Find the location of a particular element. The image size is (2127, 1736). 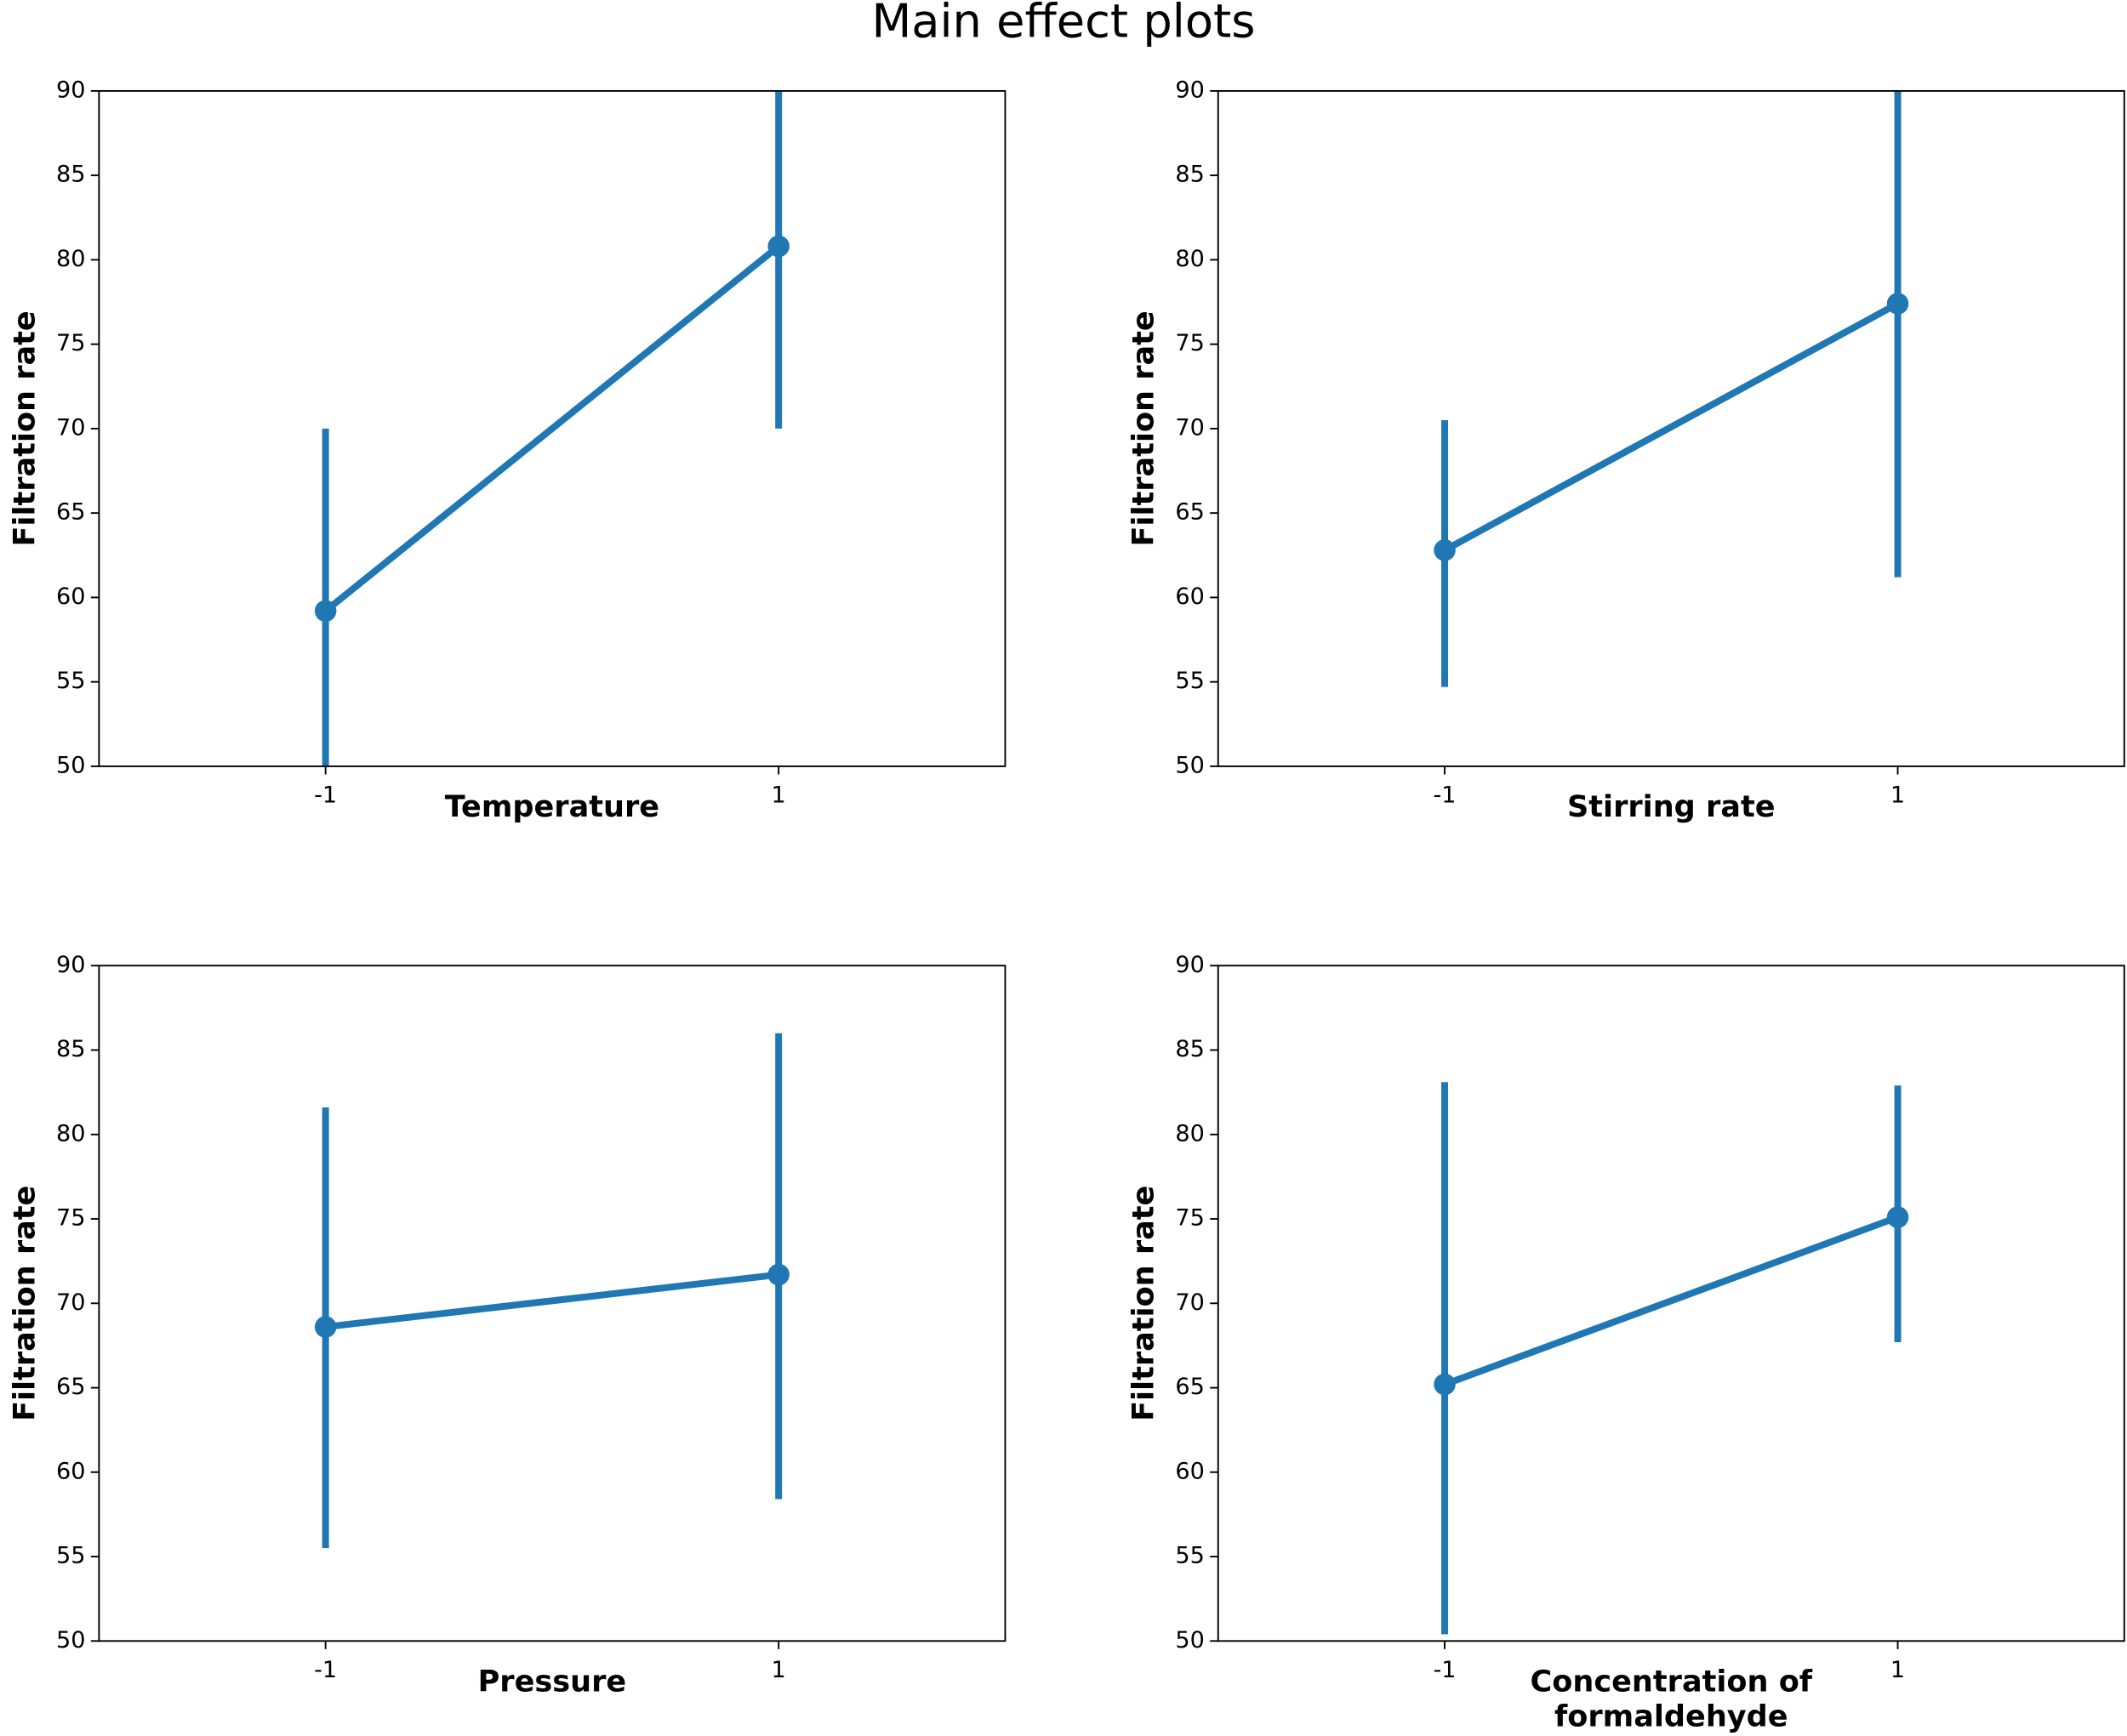

figure-title: Main effect plots is located at coordinates (1064, 24).